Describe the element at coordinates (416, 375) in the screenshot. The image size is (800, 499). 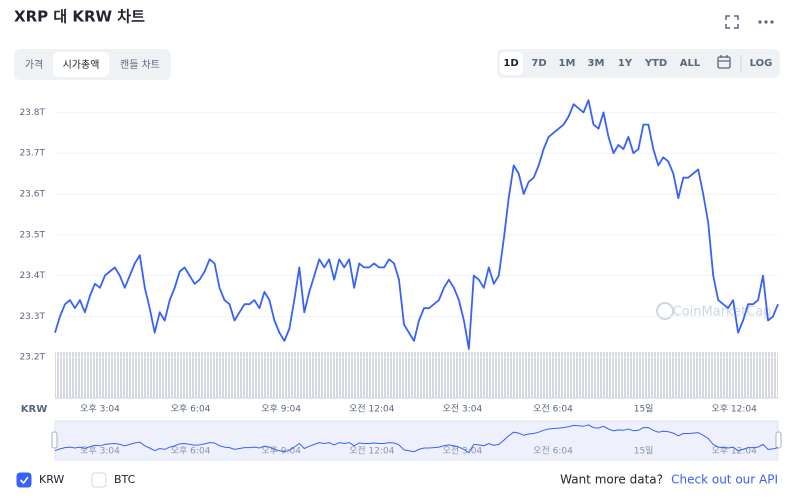
I see `volume-bars` at that location.